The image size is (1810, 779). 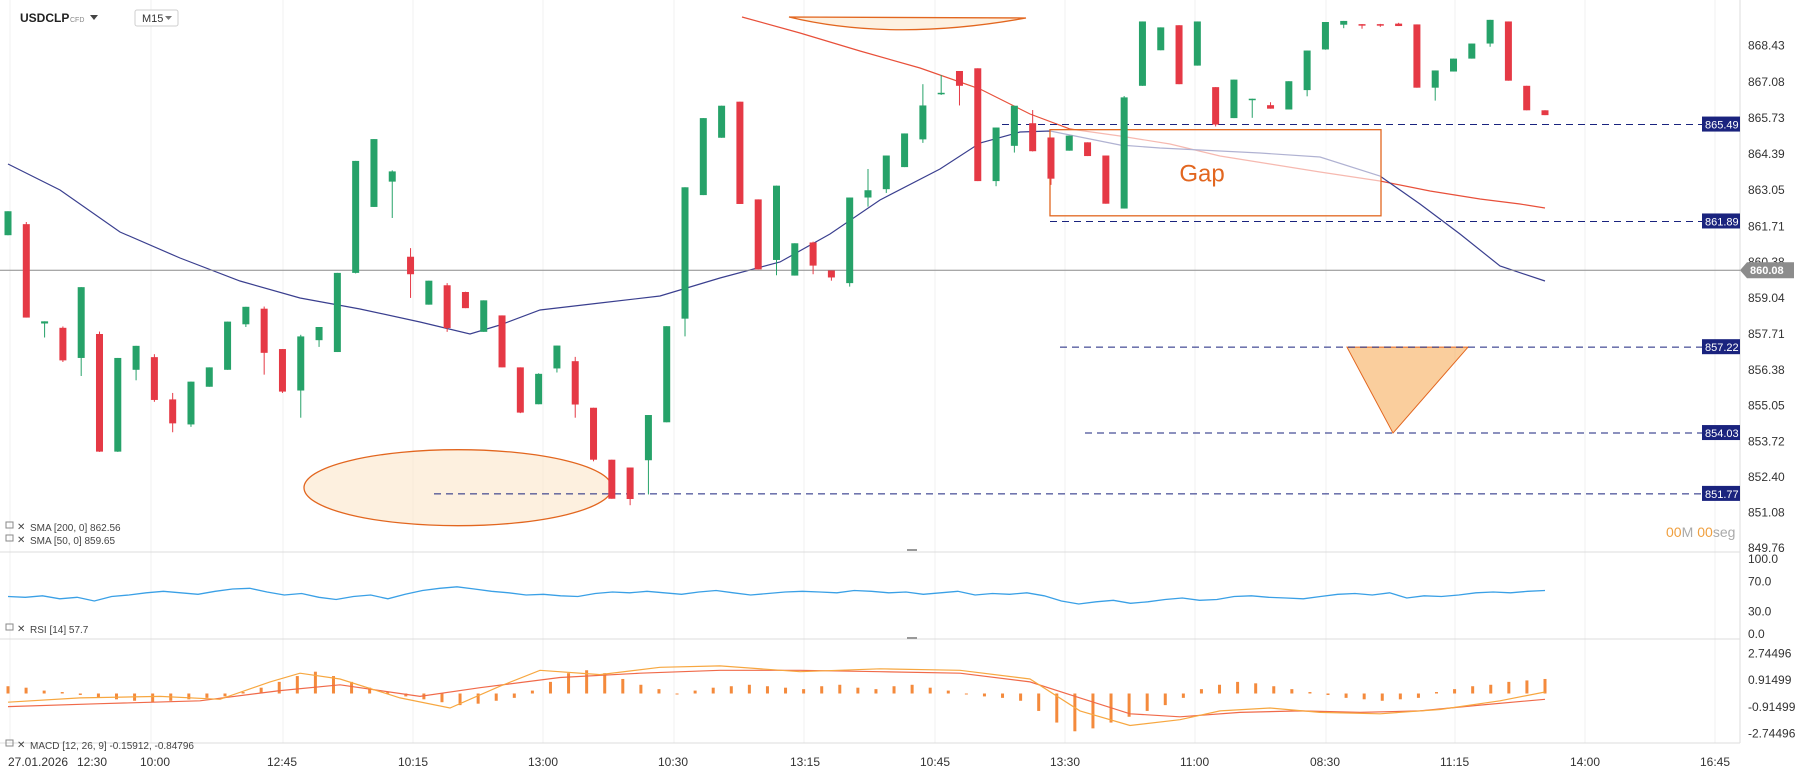 I want to click on rsi-legend: ✕ RSI [14] 57.7, so click(x=47, y=629).